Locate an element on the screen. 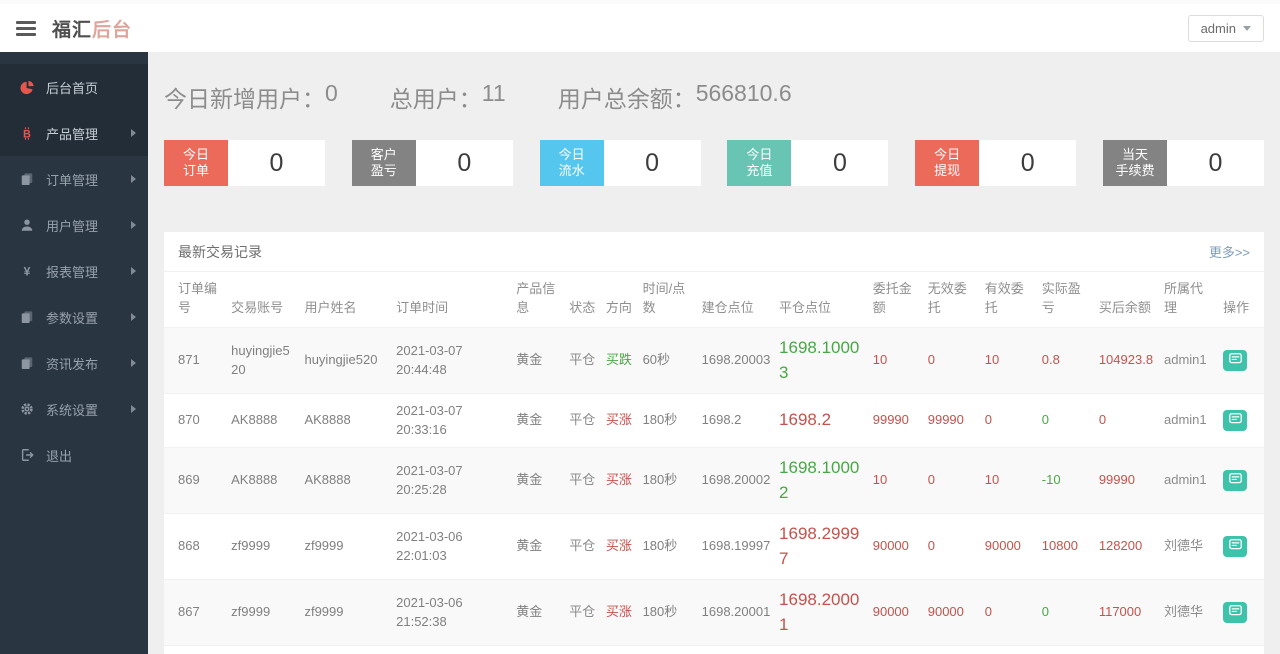 This screenshot has height=654, width=1280. yen-icon: ¥ is located at coordinates (27, 271).